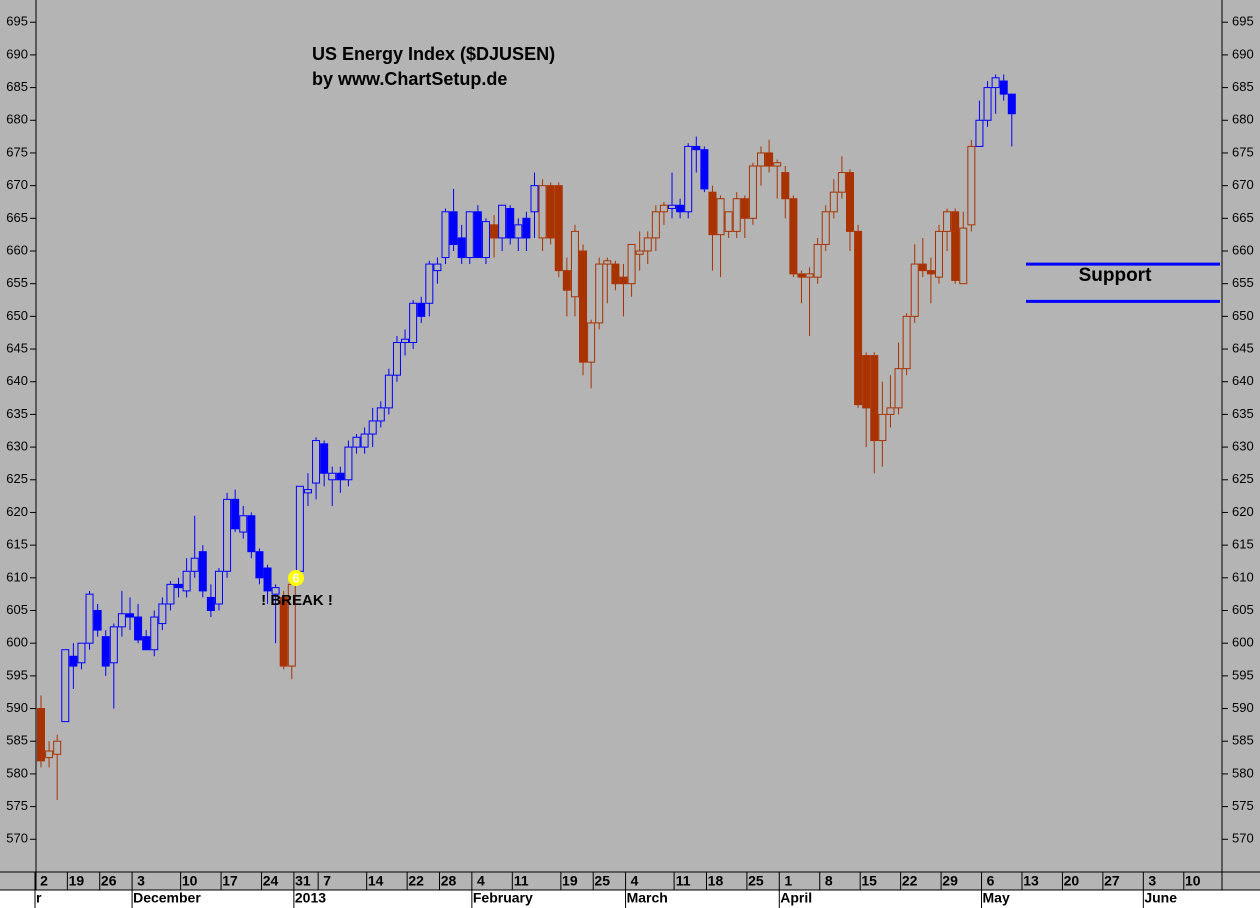 This screenshot has width=1260, height=908. What do you see at coordinates (1243, 609) in the screenshot?
I see `y-tick-label: 605` at bounding box center [1243, 609].